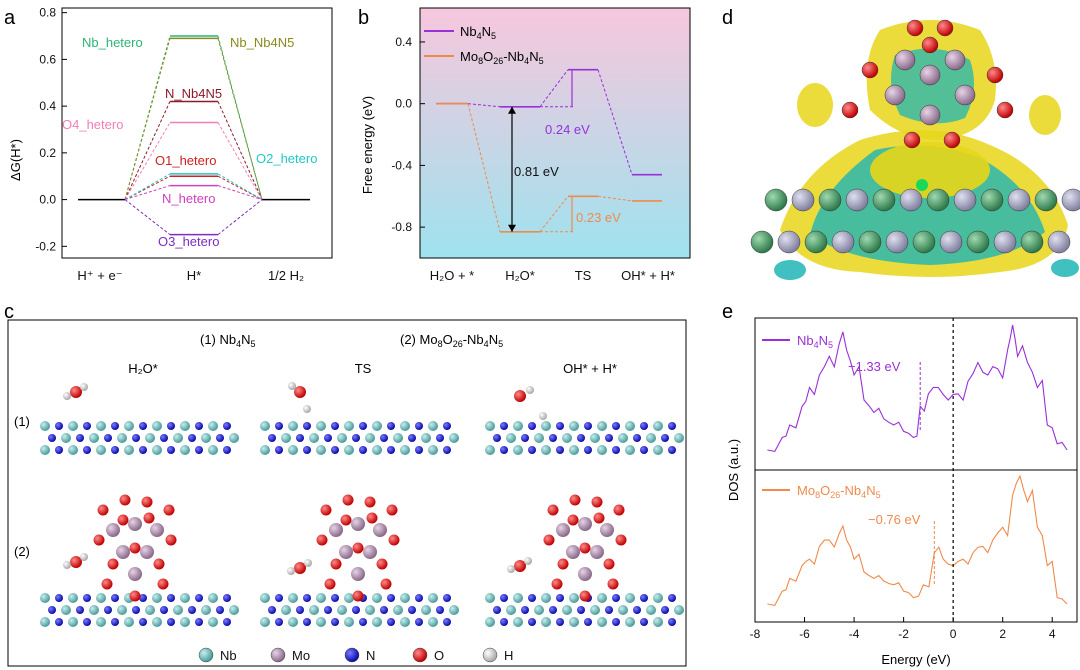  I want to click on row-label-1: (1), so click(22, 421).